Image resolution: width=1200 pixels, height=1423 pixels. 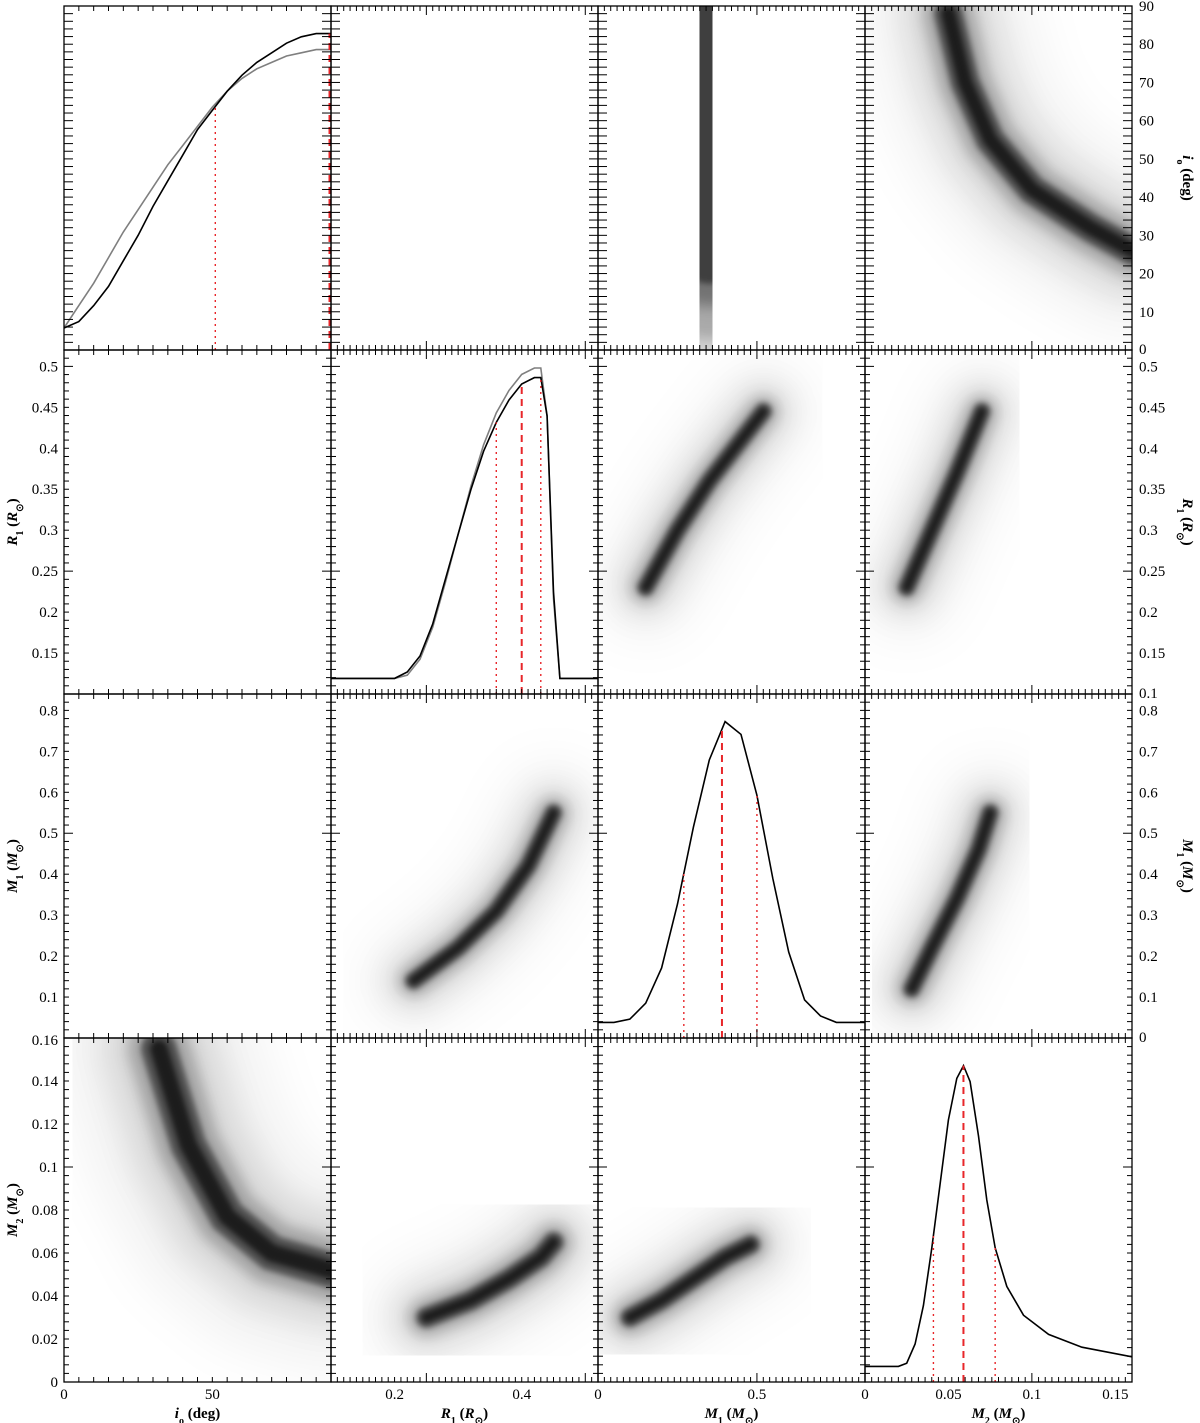 I want to click on left-axis-title-M_1: M1 (M⊙), so click(x=15, y=866).